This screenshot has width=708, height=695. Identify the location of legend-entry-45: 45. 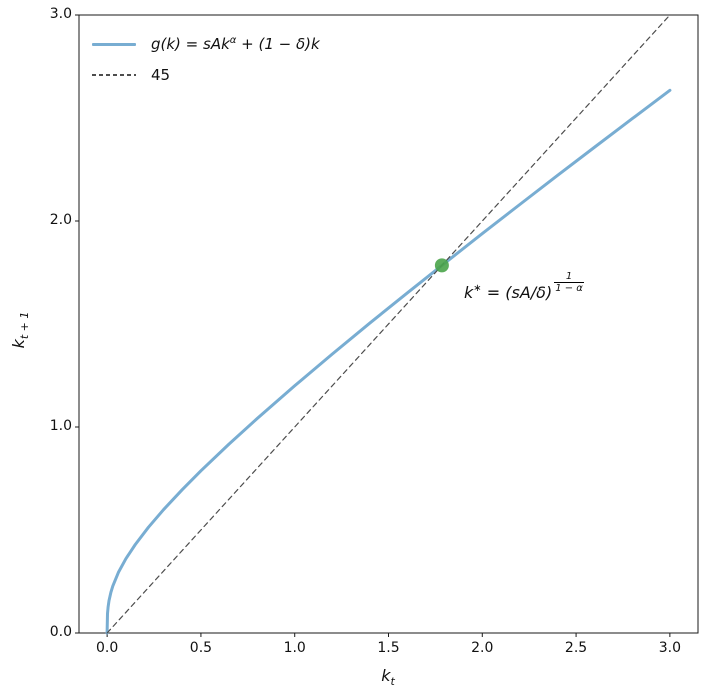
(206, 75).